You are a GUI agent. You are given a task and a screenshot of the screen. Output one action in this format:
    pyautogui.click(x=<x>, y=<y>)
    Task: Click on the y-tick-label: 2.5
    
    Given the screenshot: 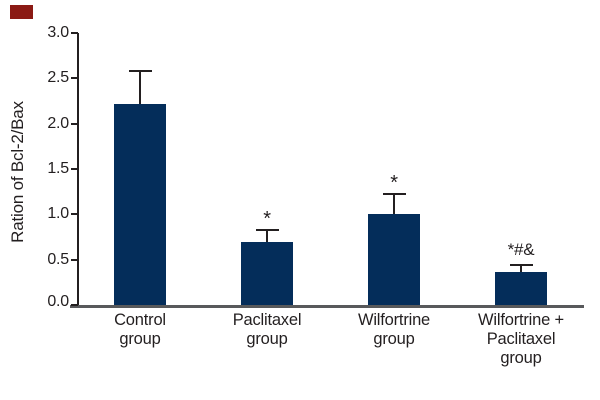 What is the action you would take?
    pyautogui.click(x=58, y=78)
    